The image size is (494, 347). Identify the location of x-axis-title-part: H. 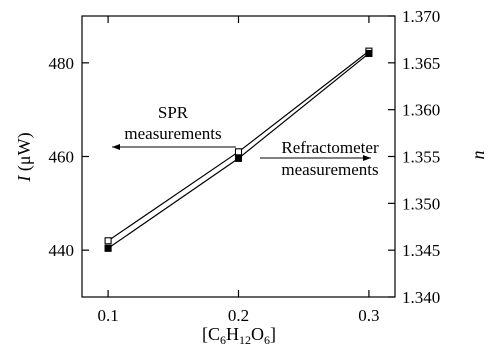
(232, 334).